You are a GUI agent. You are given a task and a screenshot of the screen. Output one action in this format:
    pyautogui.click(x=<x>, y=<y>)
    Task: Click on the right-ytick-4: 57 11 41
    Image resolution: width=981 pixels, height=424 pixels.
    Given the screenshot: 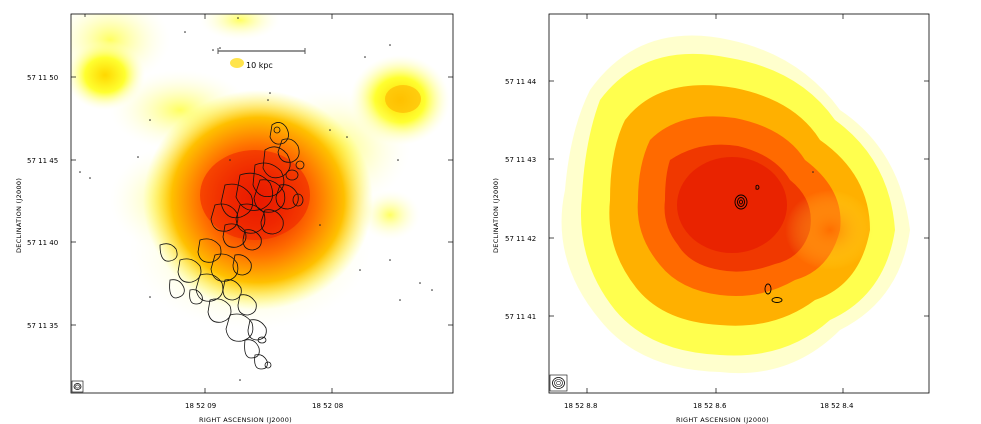 What is the action you would take?
    pyautogui.click(x=520, y=317)
    